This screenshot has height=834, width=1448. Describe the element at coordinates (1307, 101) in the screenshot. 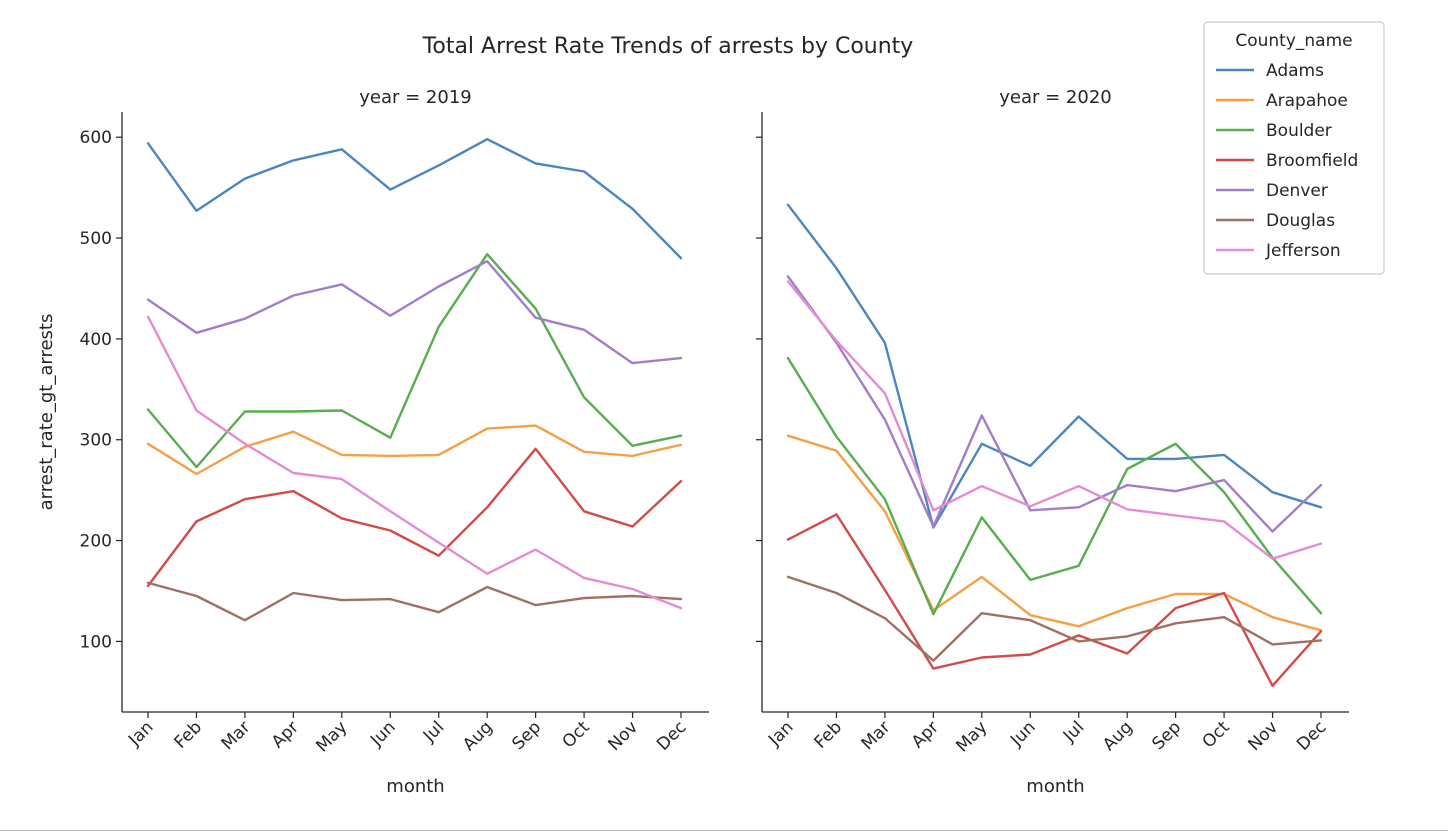

I see `legend-label: Arapahoe` at that location.